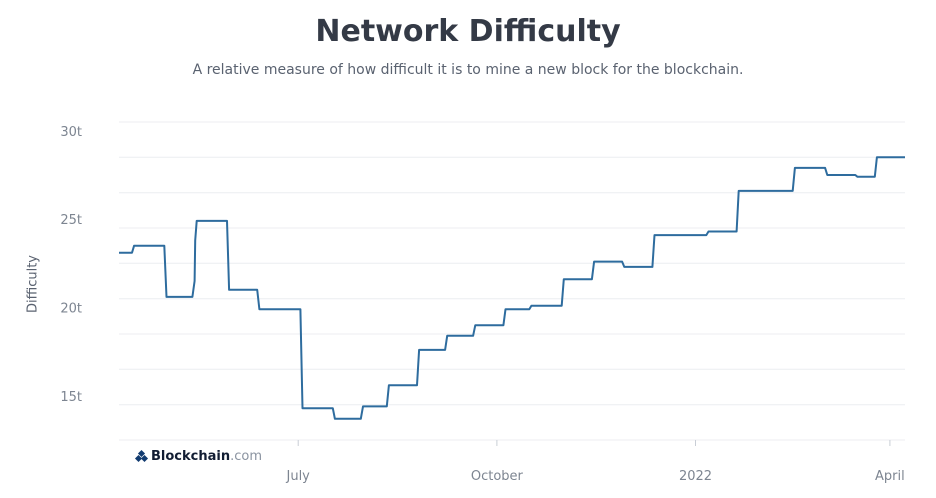 Image resolution: width=936 pixels, height=498 pixels. What do you see at coordinates (71, 309) in the screenshot?
I see `y-tick-label: 20t` at bounding box center [71, 309].